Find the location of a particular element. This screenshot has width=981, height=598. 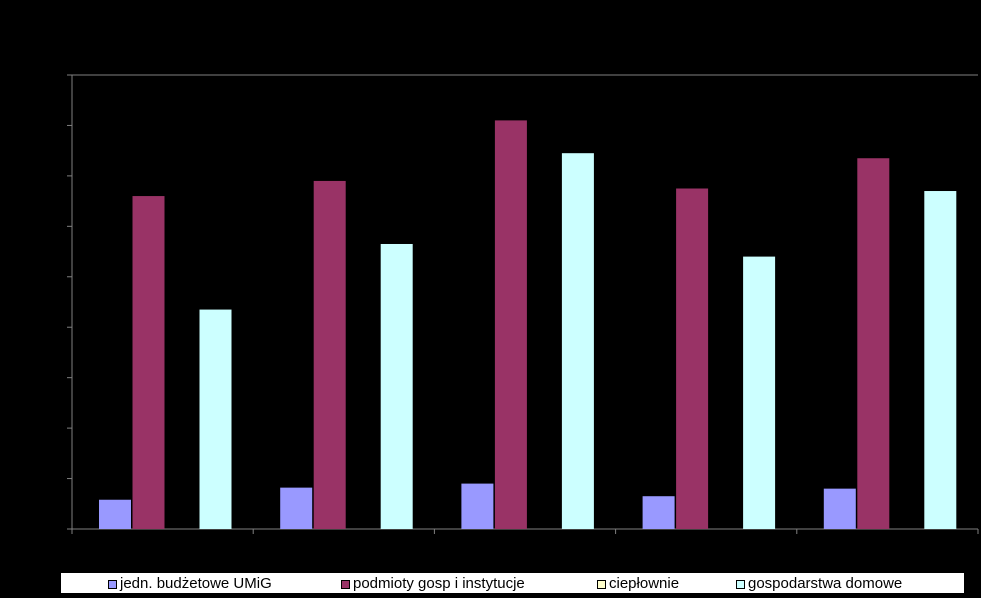

legend-label-jedn-budzetowe: jedn. budżetowe UMiG is located at coordinates (196, 583).